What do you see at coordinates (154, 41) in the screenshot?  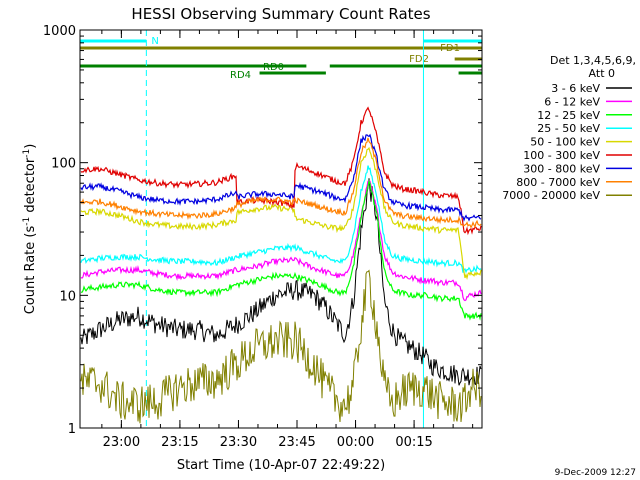 I see `flag-label: N` at bounding box center [154, 41].